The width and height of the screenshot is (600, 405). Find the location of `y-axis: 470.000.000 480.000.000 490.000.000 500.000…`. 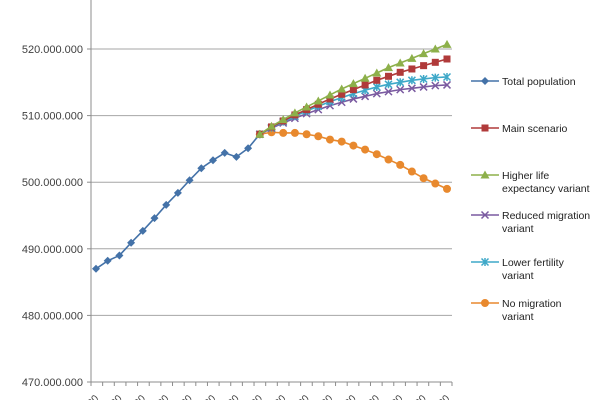

y-axis: 470.000.000 480.000.000 490.000.000 500.000… is located at coordinates (57, 194).